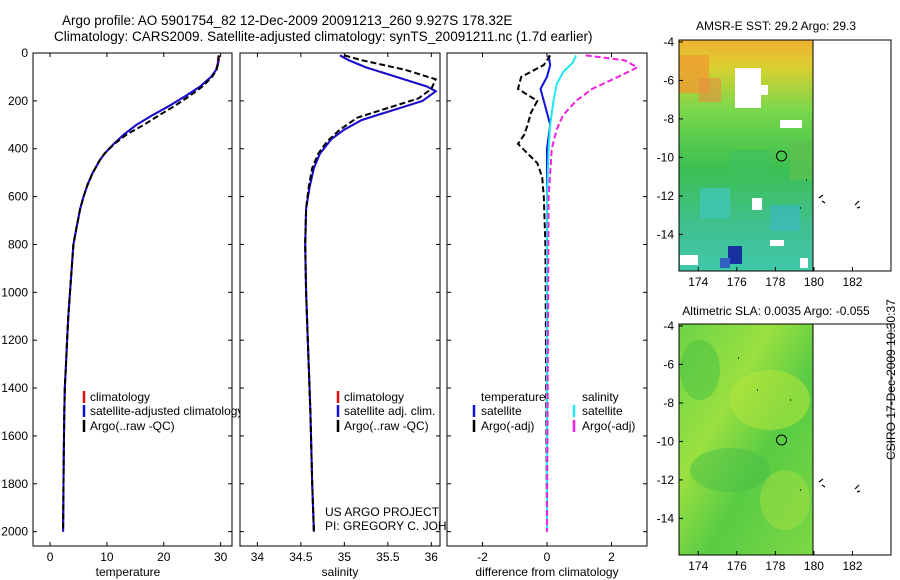  I want to click on pi-note: PI: GREGORY C. JOHNSON, so click(403, 526).